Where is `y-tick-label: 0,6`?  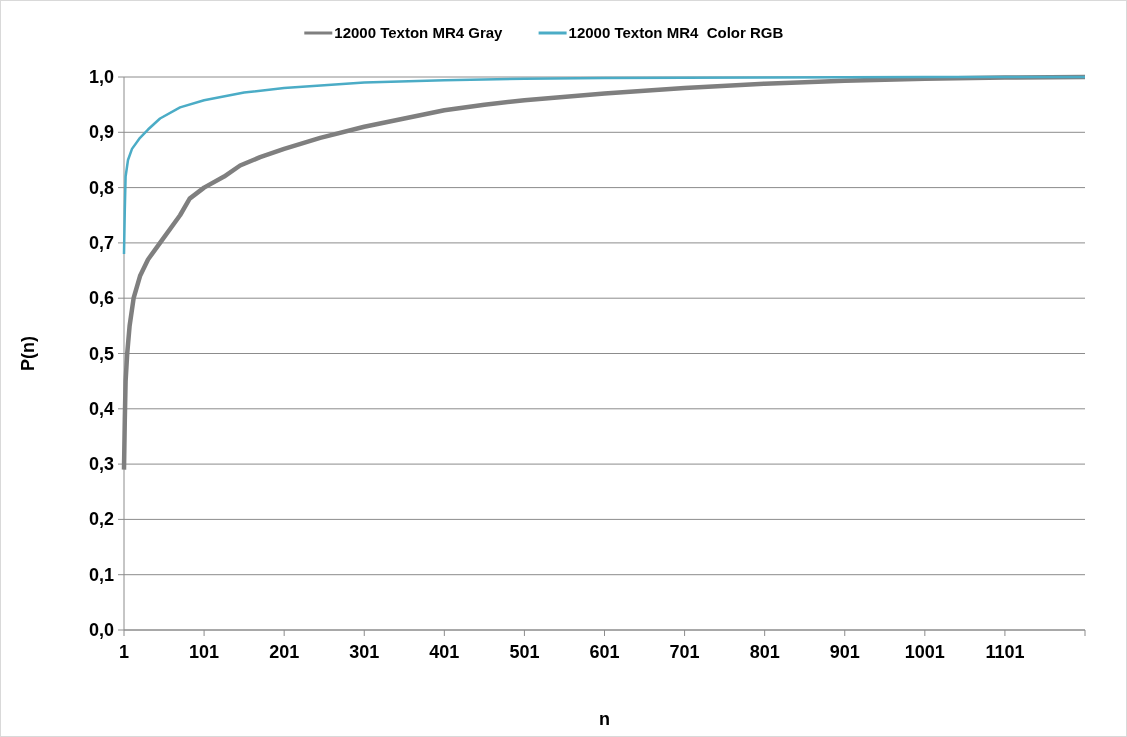 y-tick-label: 0,6 is located at coordinates (101, 298).